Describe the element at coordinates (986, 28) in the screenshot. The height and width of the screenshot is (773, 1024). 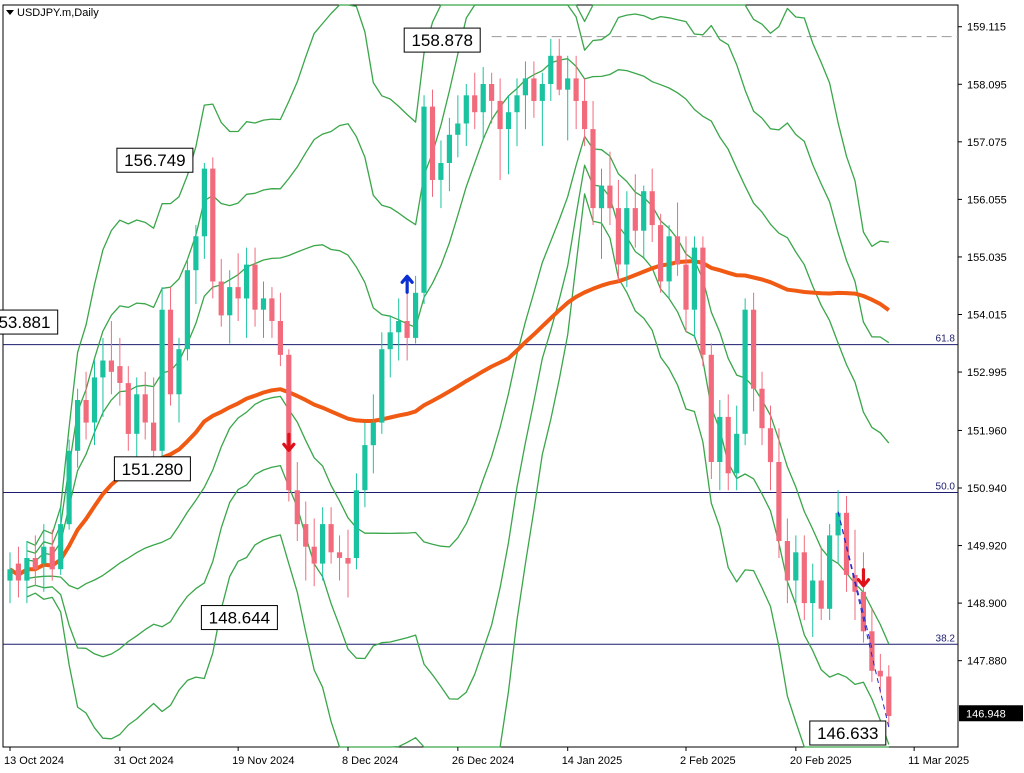
I see `y-tick-label: 159.115` at that location.